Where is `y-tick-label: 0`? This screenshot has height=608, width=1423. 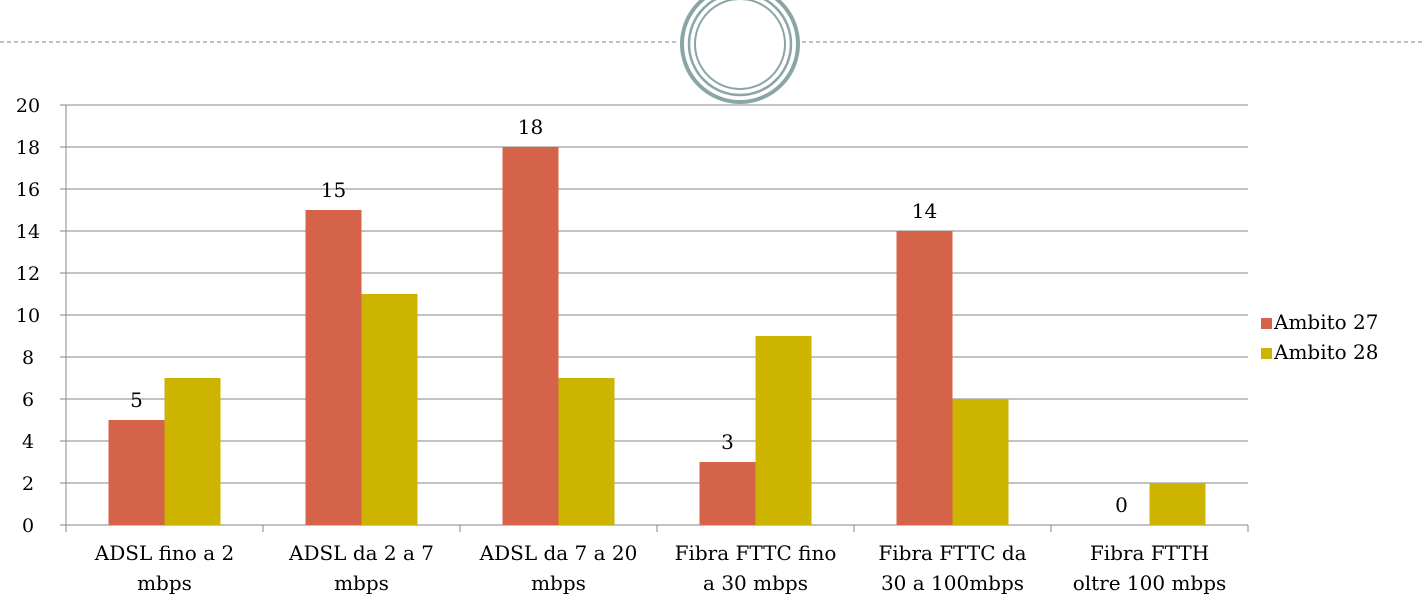
y-tick-label: 0 is located at coordinates (28, 526).